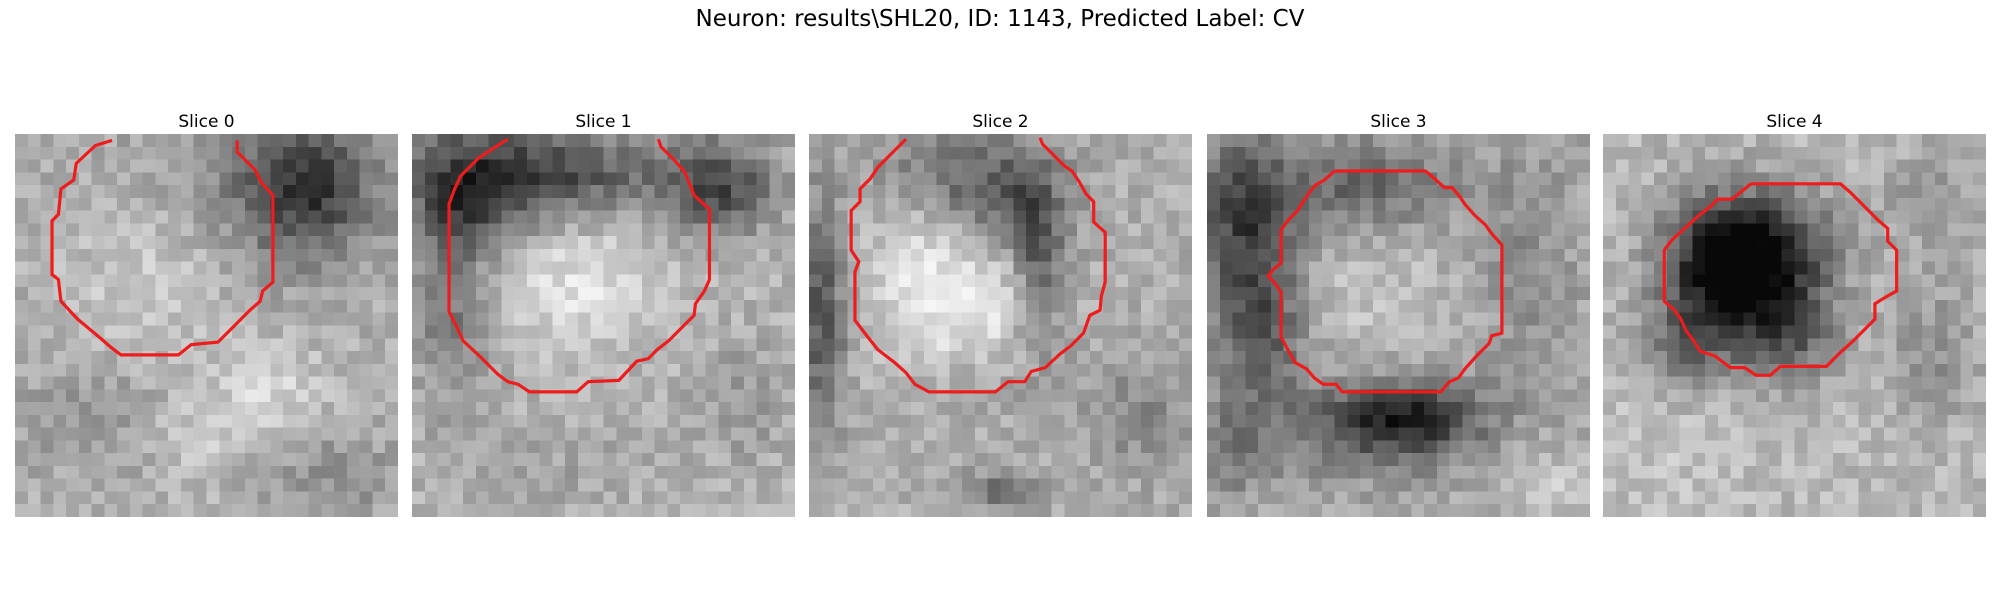 Image resolution: width=2000 pixels, height=600 pixels. I want to click on slice-title-2: Slice 2, so click(1000, 122).